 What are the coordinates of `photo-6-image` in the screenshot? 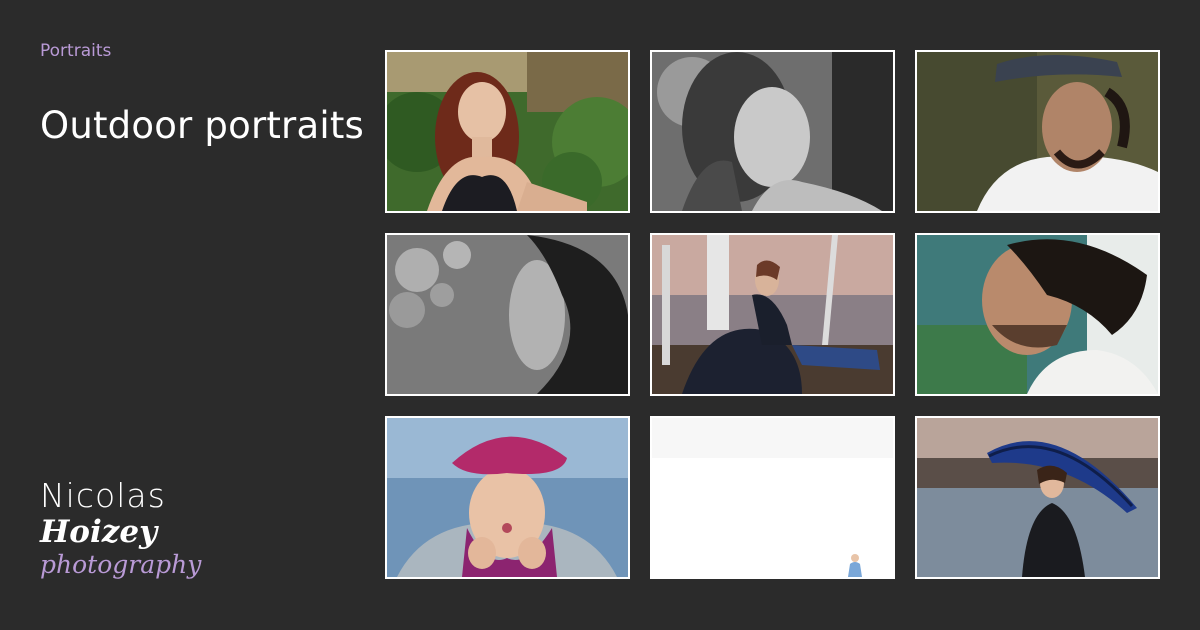 It's located at (1037, 314).